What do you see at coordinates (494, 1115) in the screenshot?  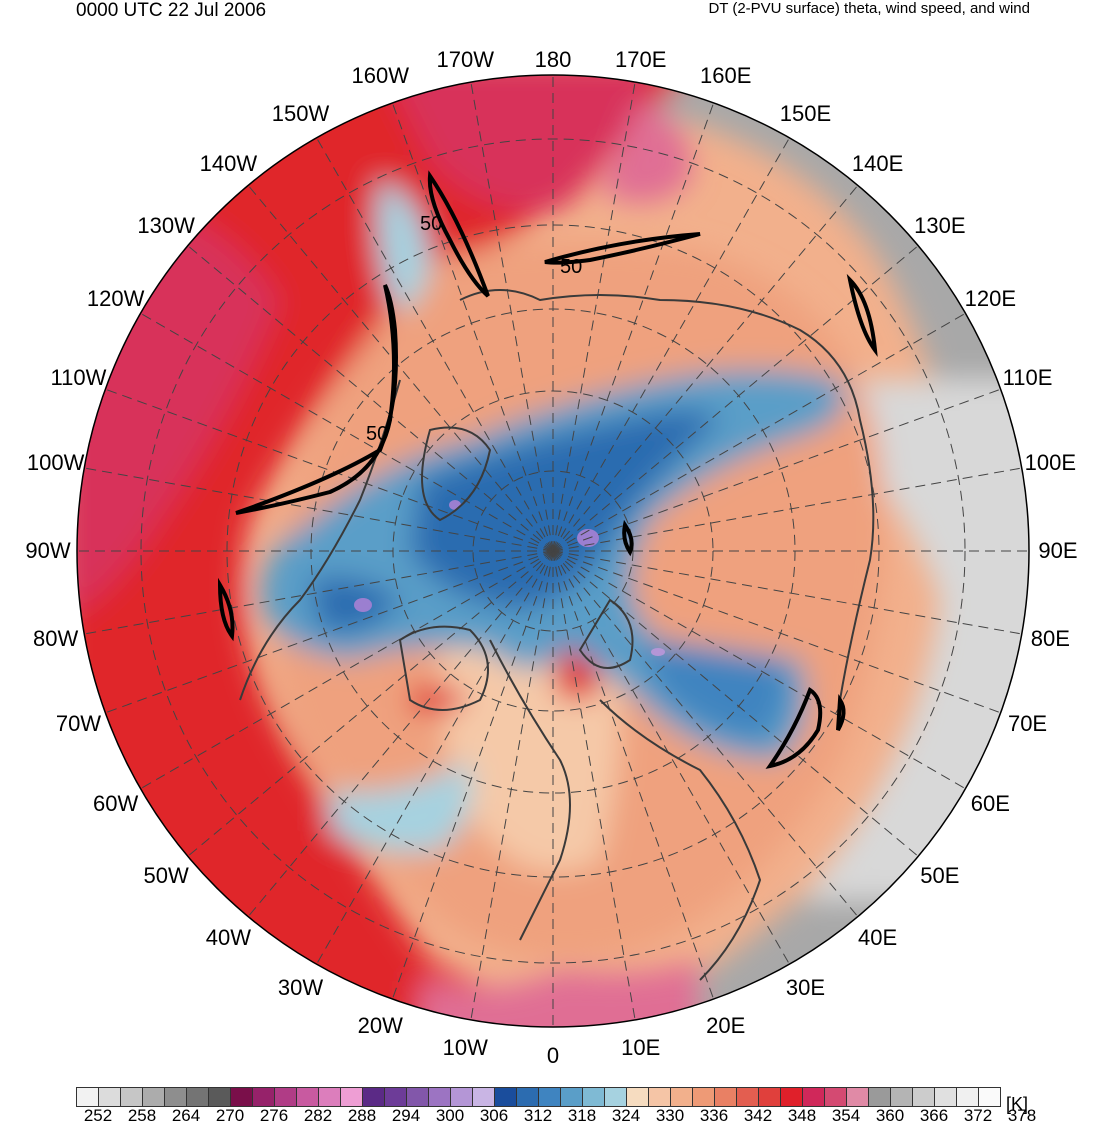 I see `colorbar-tick-label: 306` at bounding box center [494, 1115].